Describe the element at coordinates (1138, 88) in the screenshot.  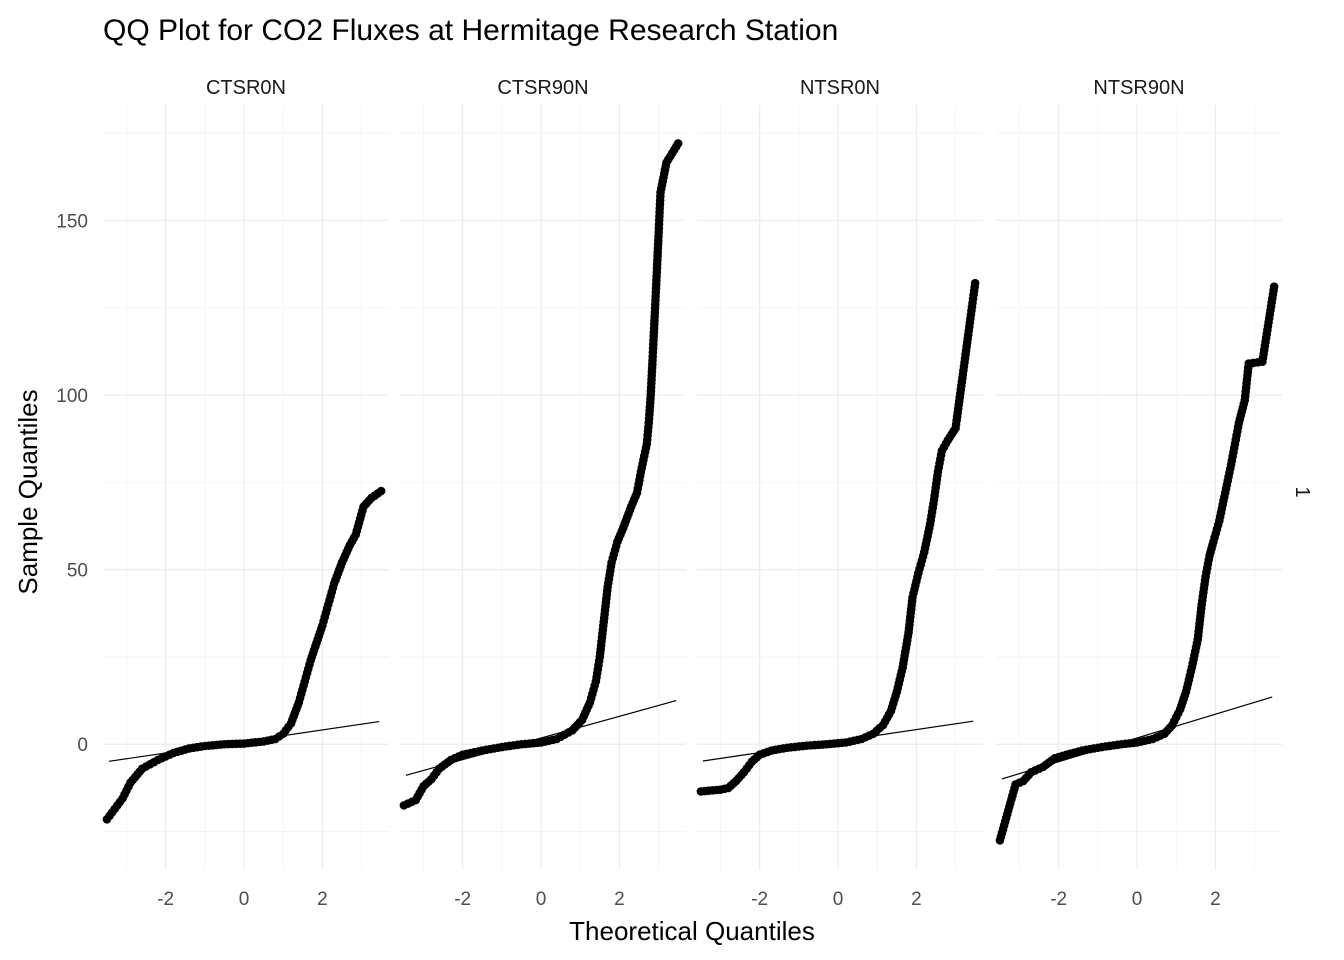
I see `strip-label: NTSR90N` at that location.